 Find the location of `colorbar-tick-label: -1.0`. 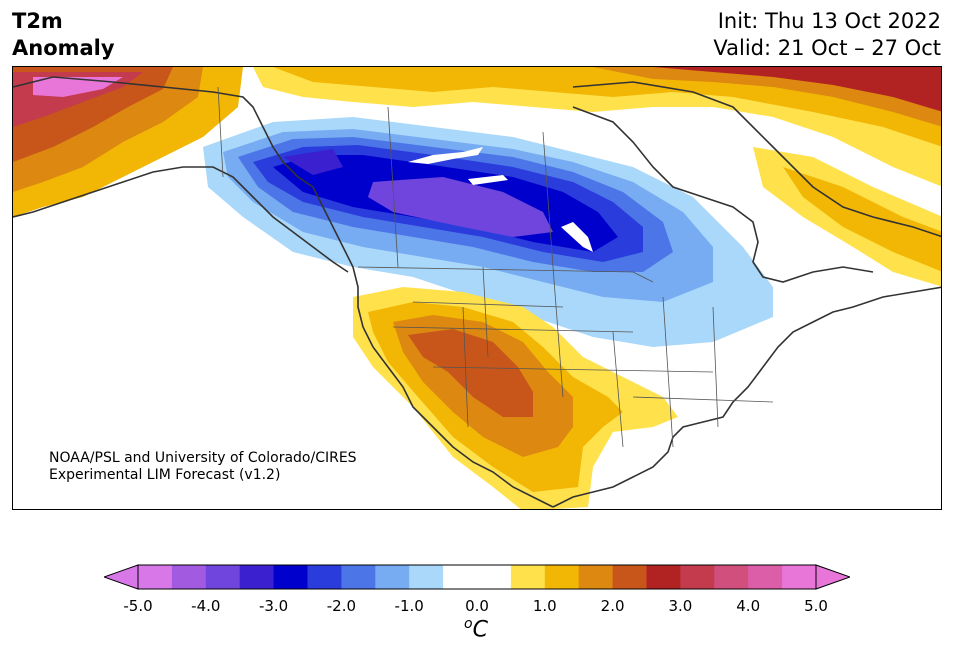

colorbar-tick-label: -1.0 is located at coordinates (409, 606).